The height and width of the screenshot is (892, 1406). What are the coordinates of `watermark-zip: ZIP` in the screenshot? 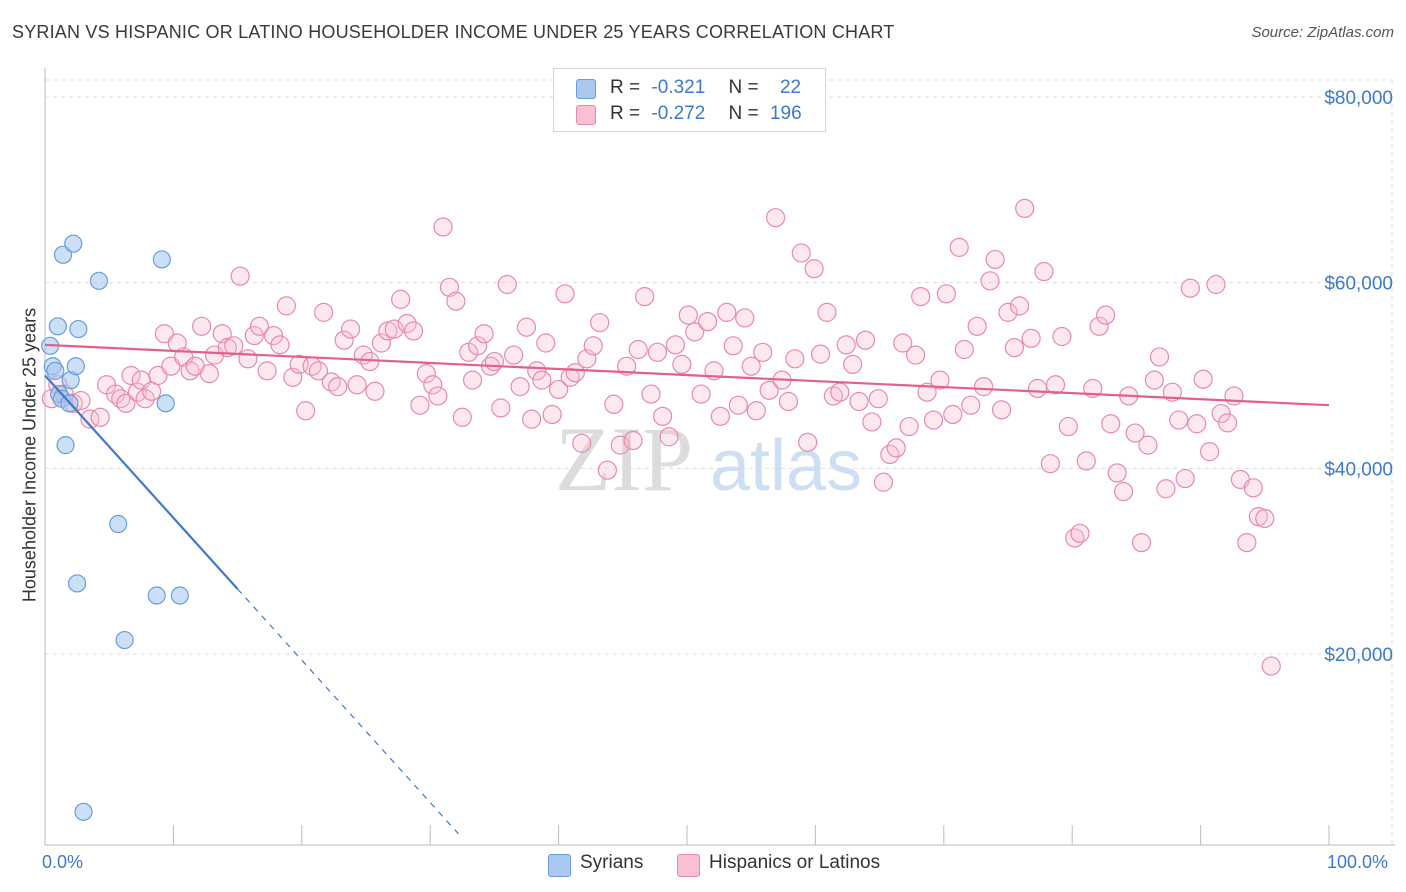 It's located at (624, 459).